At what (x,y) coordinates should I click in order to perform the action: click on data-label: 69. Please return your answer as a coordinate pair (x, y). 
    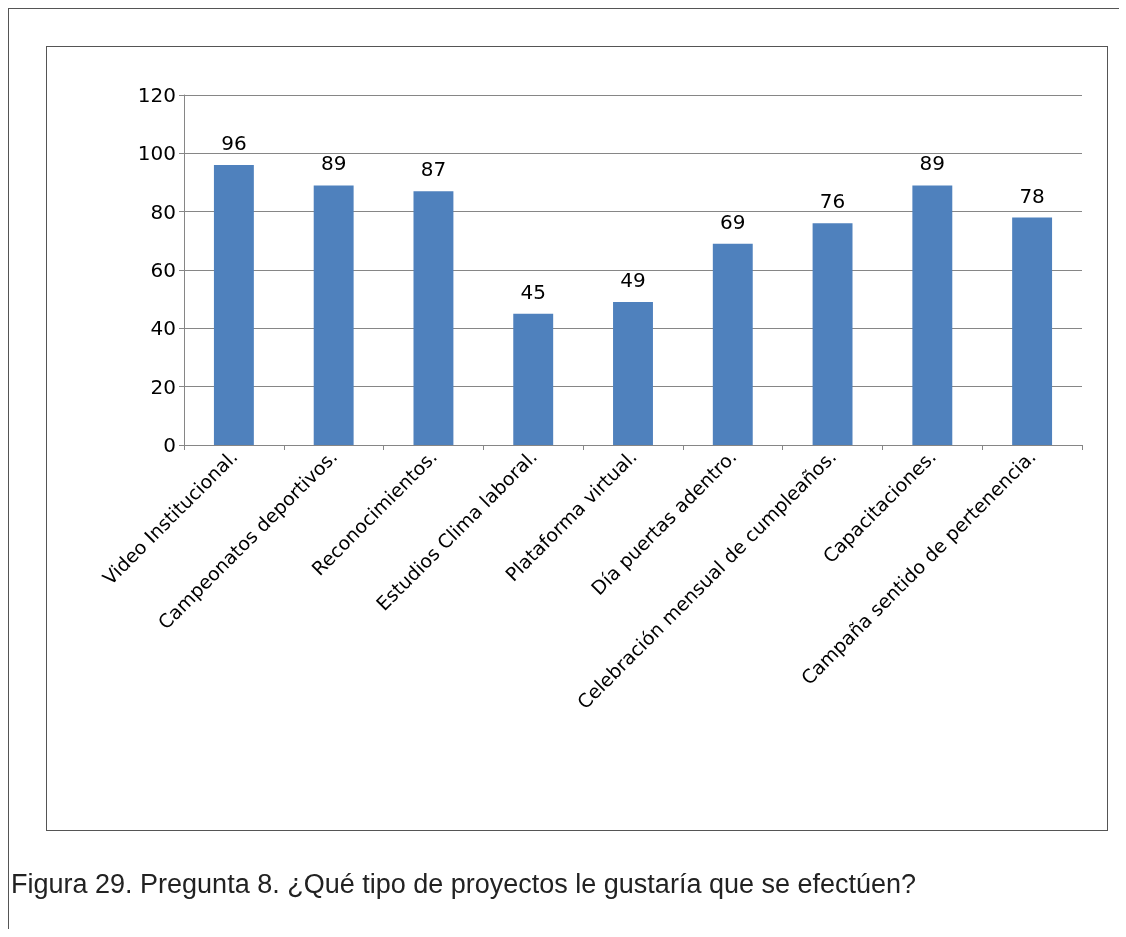
    Looking at the image, I should click on (733, 221).